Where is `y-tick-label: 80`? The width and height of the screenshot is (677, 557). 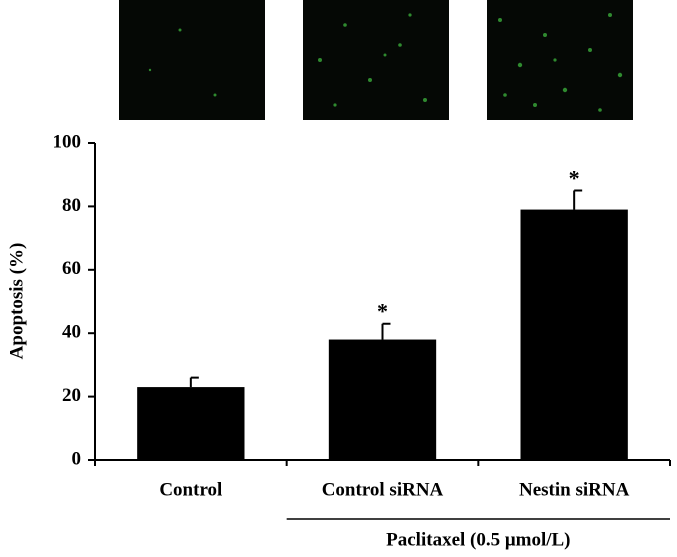
y-tick-label: 80 is located at coordinates (71, 205).